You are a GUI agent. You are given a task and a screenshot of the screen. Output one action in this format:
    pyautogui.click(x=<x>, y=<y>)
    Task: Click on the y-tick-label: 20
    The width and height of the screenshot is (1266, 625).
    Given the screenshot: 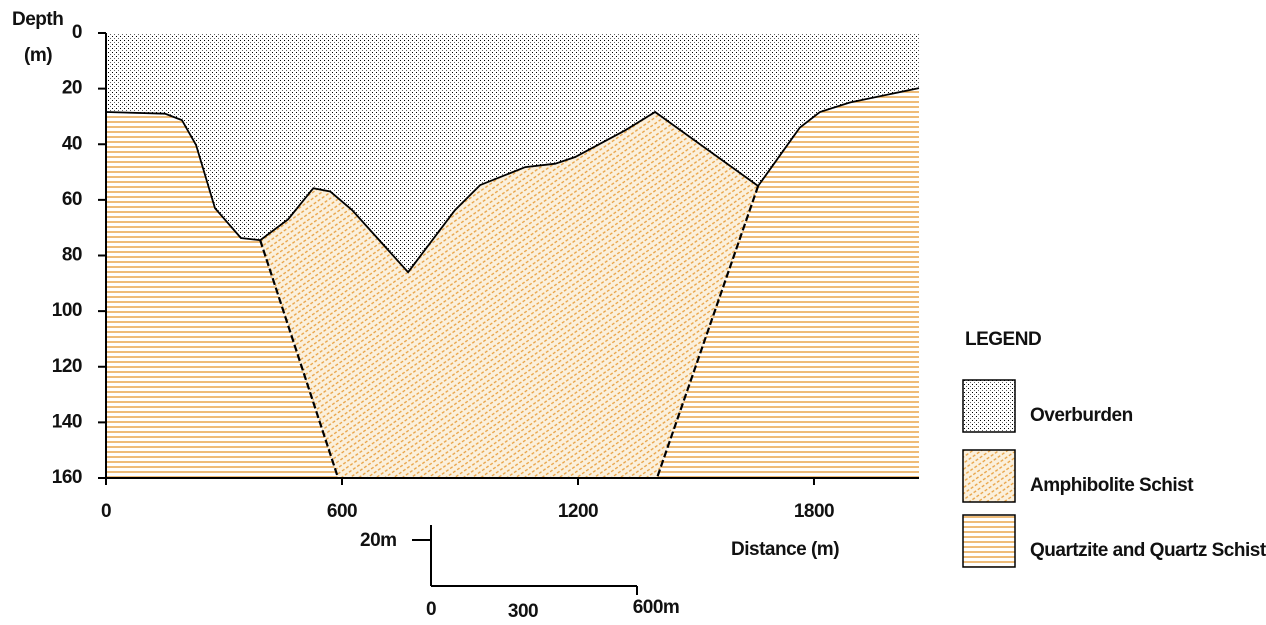 What is the action you would take?
    pyautogui.click(x=72, y=88)
    